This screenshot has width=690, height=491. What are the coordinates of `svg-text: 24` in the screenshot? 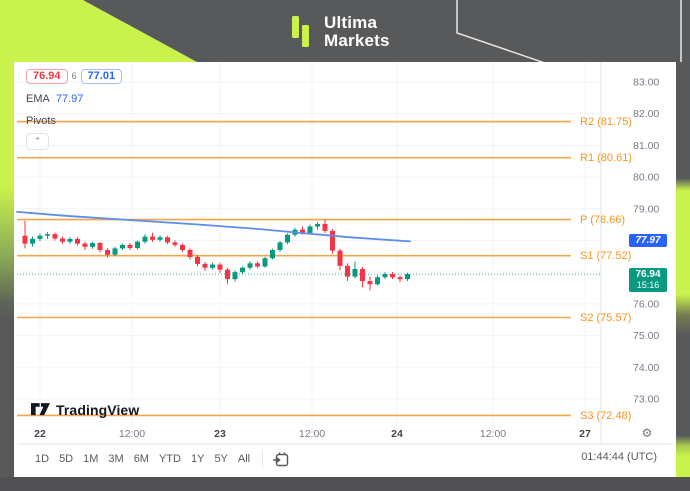 It's located at (397, 434).